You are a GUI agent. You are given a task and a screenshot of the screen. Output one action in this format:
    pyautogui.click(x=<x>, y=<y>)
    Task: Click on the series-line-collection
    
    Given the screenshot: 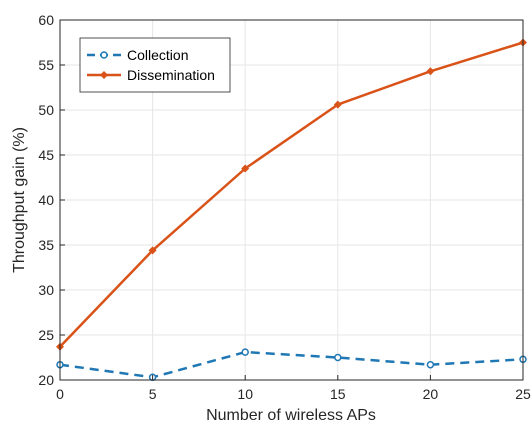 What is the action you would take?
    pyautogui.click(x=291, y=364)
    